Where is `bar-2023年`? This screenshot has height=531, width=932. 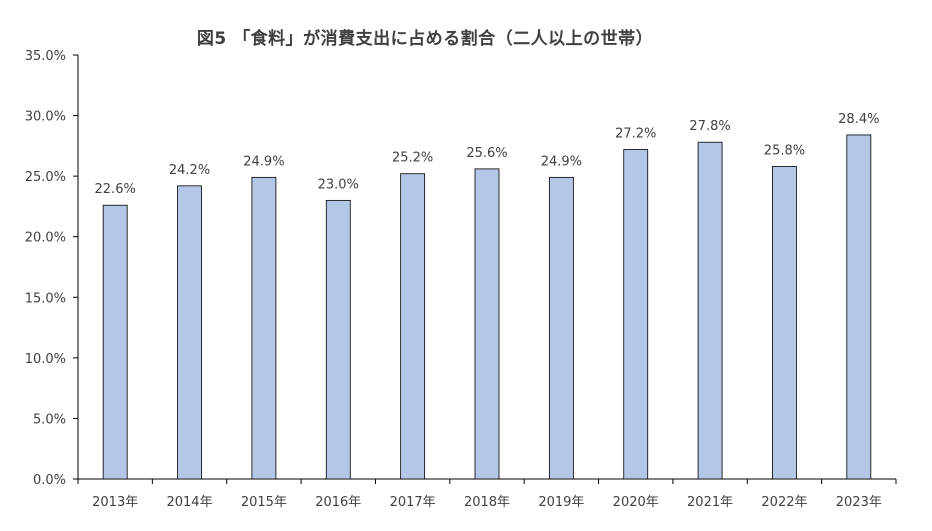 bar-2023年 is located at coordinates (859, 307).